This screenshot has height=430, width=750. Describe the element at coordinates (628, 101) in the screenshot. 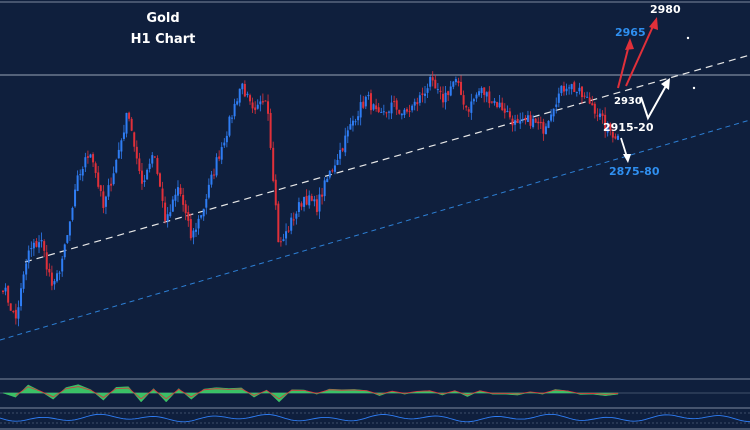

I see `label-2930: 2930` at that location.